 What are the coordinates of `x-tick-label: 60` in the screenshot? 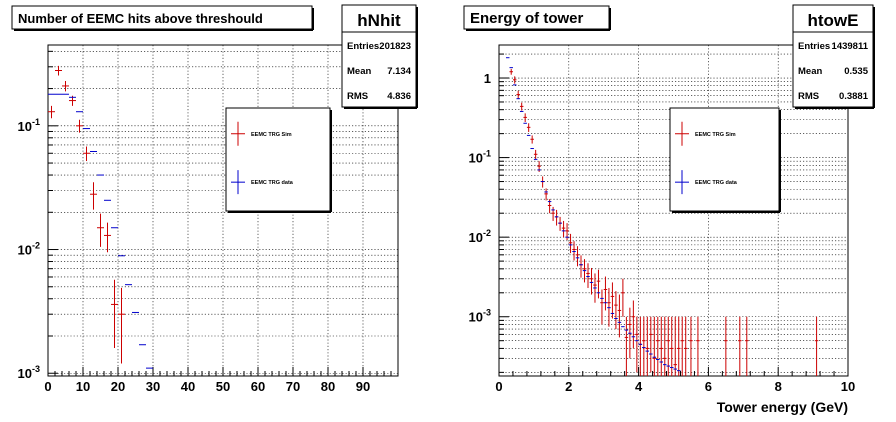 It's located at (258, 386).